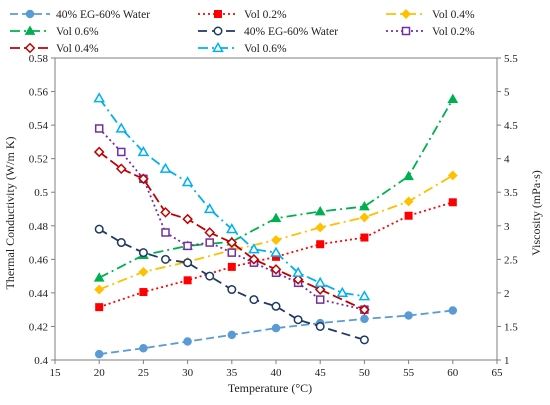  Describe the element at coordinates (498, 373) in the screenshot. I see `x-tick-label: 65` at that location.